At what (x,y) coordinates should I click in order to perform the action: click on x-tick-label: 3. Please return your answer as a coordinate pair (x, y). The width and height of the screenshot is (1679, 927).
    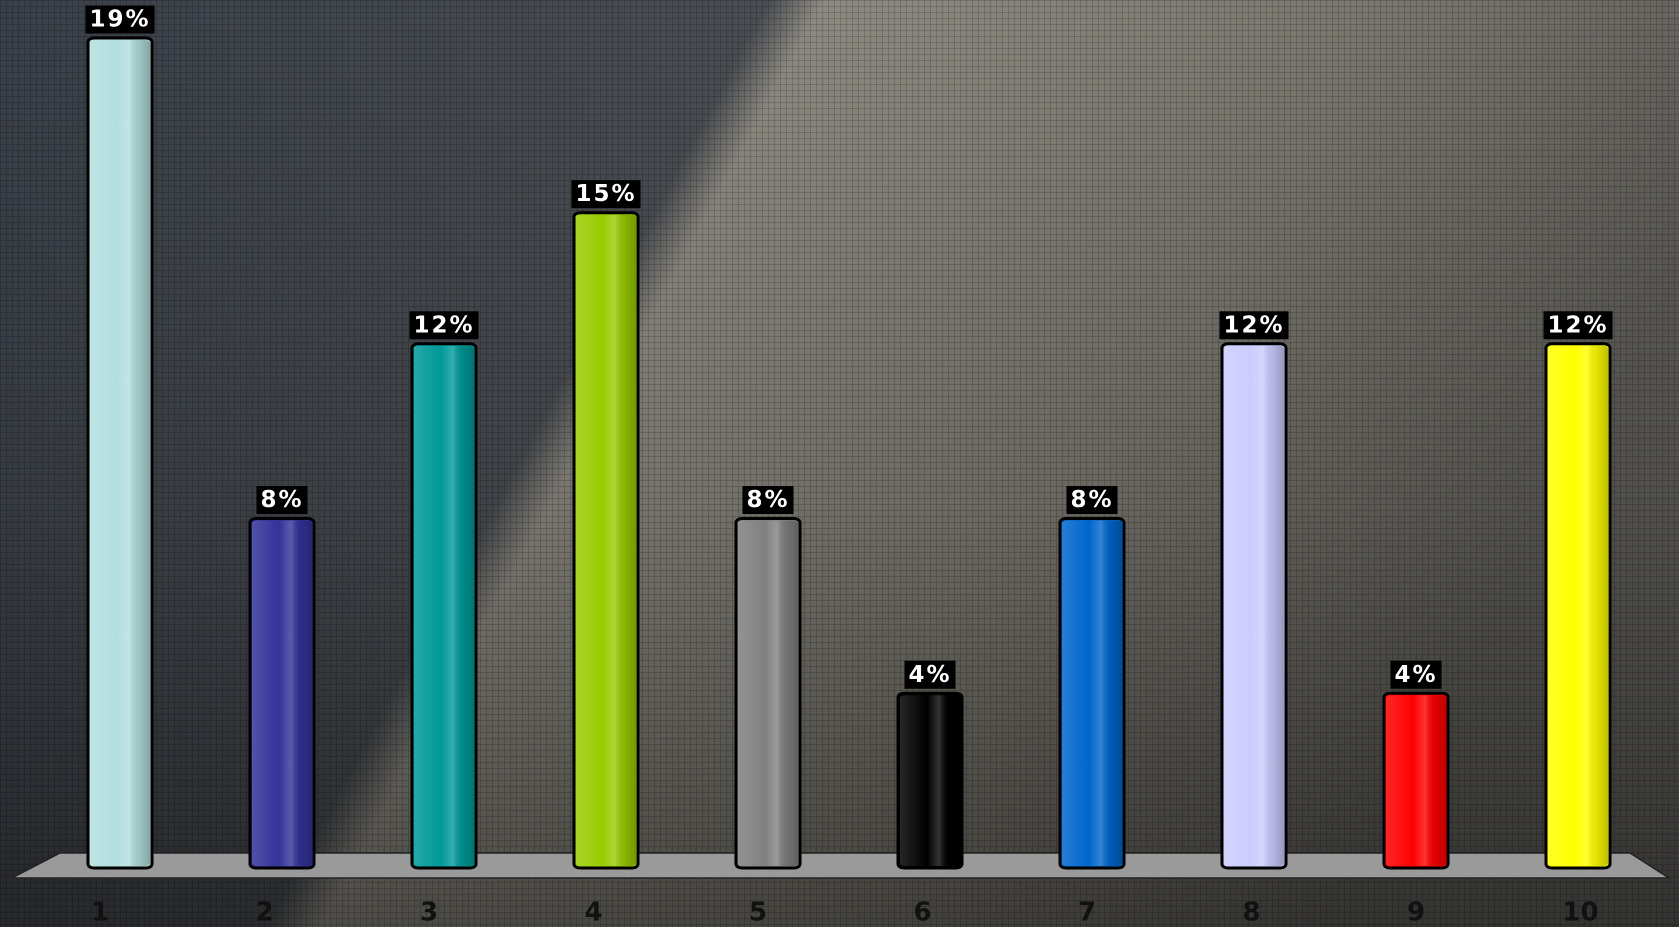
    Looking at the image, I should click on (429, 912).